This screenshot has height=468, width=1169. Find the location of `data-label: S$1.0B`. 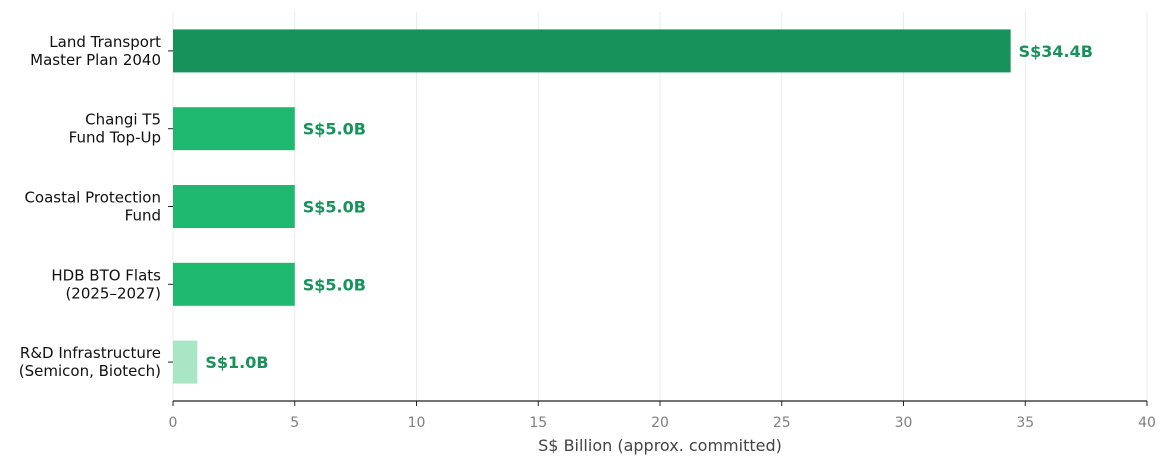

data-label: S$1.0B is located at coordinates (236, 362).